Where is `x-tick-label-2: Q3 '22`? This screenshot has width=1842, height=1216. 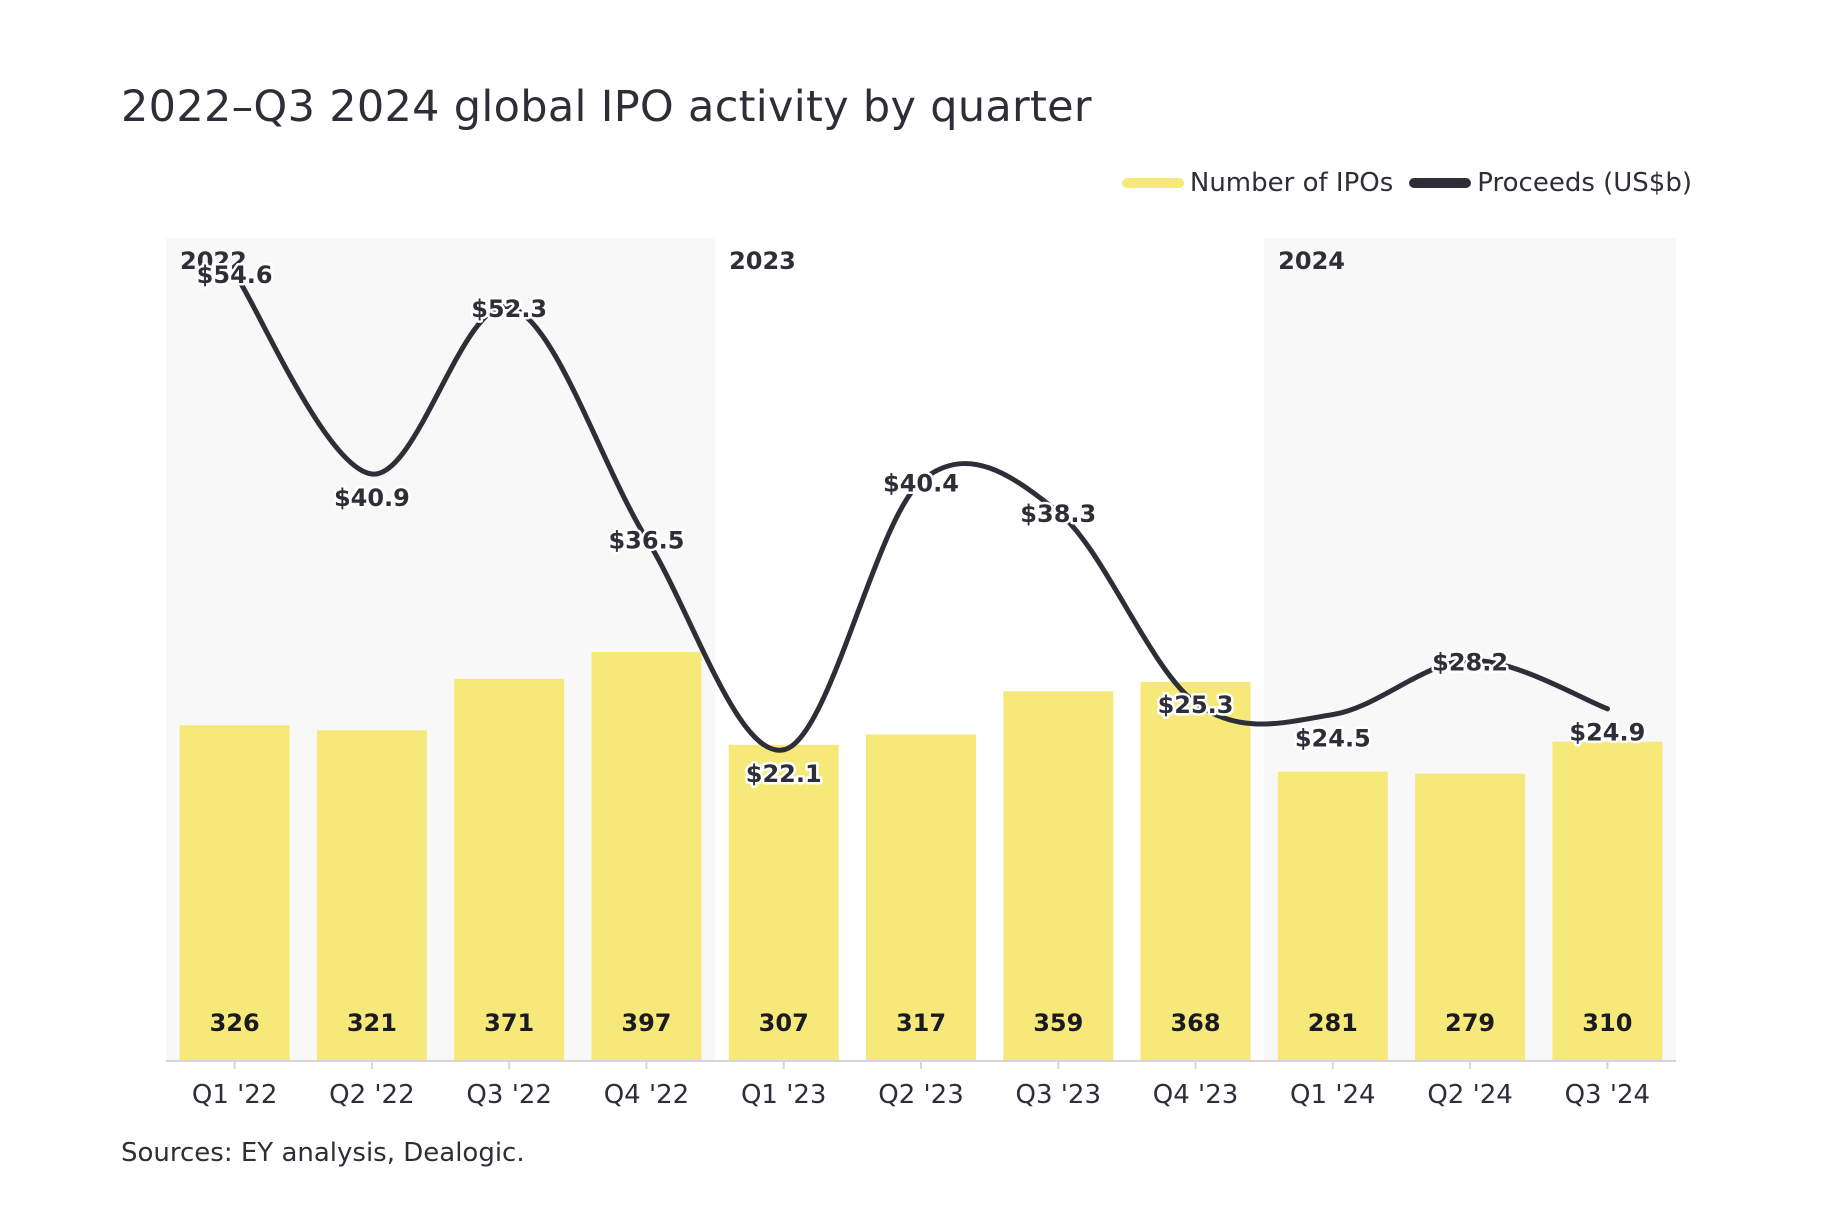
x-tick-label-2: Q3 '22 is located at coordinates (509, 1095).